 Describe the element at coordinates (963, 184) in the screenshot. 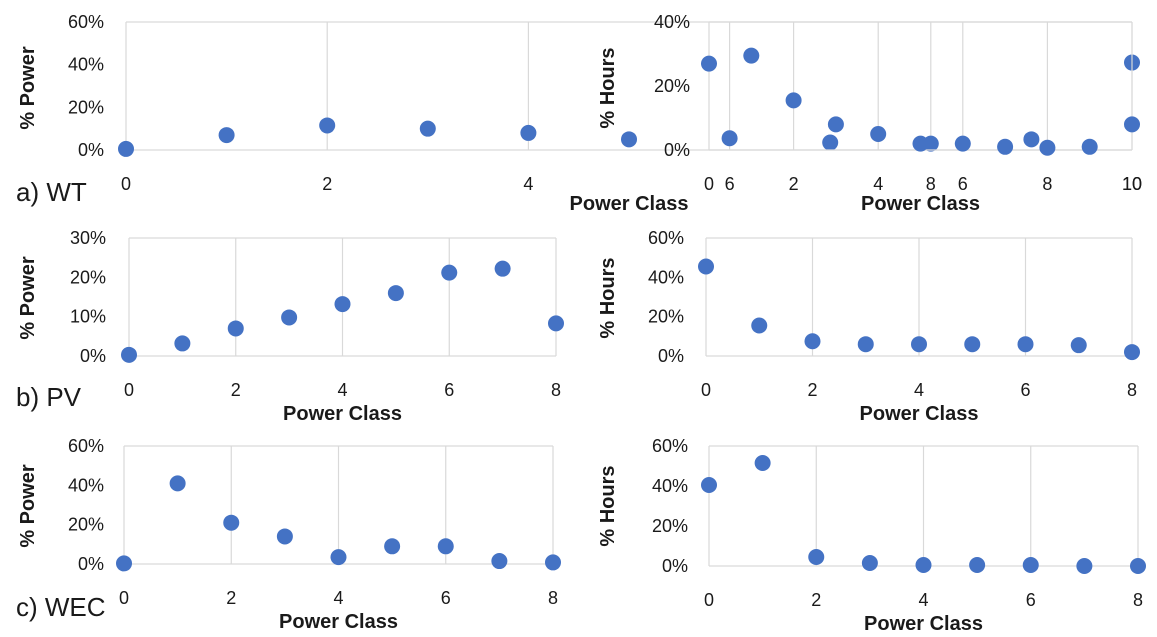

I see `chart-2-xtick-label: 6` at that location.